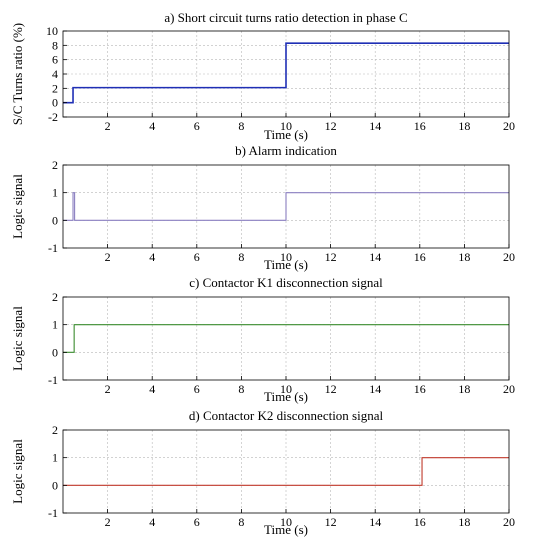 The width and height of the screenshot is (538, 550). What do you see at coordinates (53, 117) in the screenshot?
I see `y-tick-label: -2` at bounding box center [53, 117].